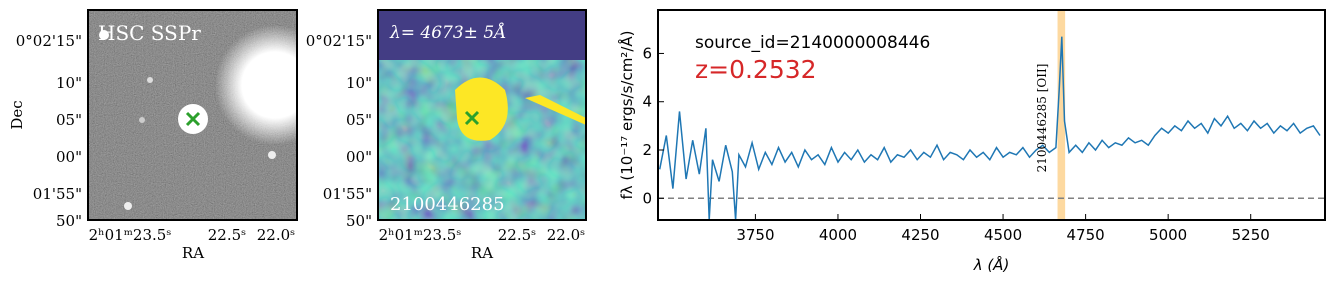  What do you see at coordinates (991, 264) in the screenshot?
I see `x-axis-label: λ (Å)` at bounding box center [991, 264].